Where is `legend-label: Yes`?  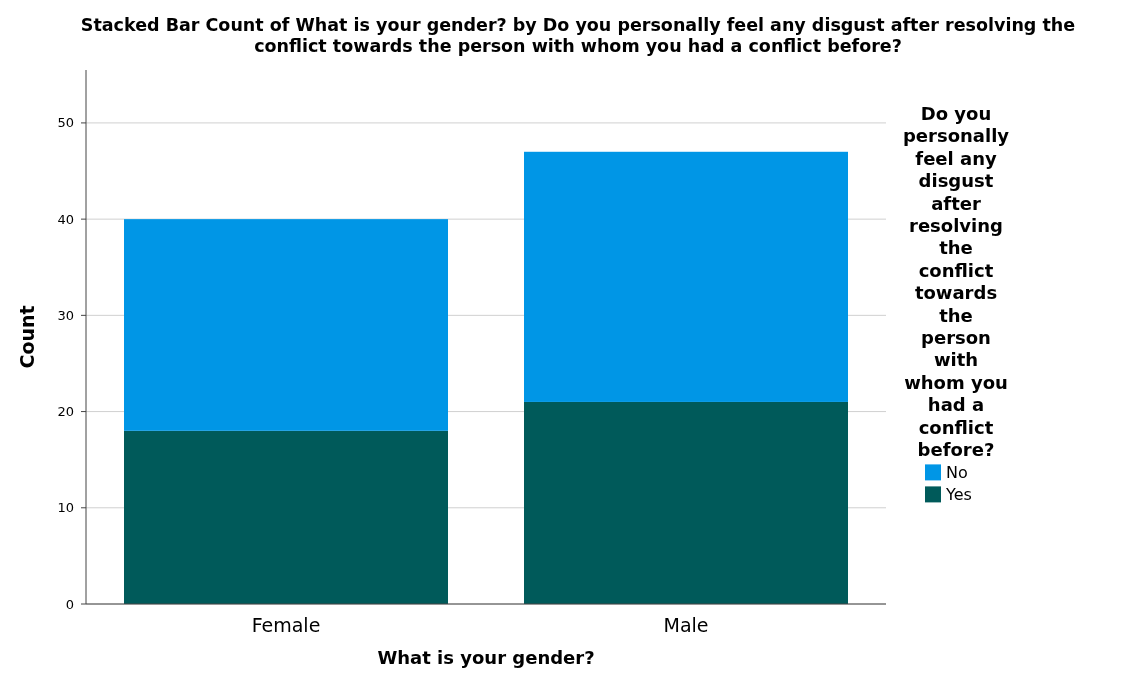
legend-label: Yes is located at coordinates (958, 494).